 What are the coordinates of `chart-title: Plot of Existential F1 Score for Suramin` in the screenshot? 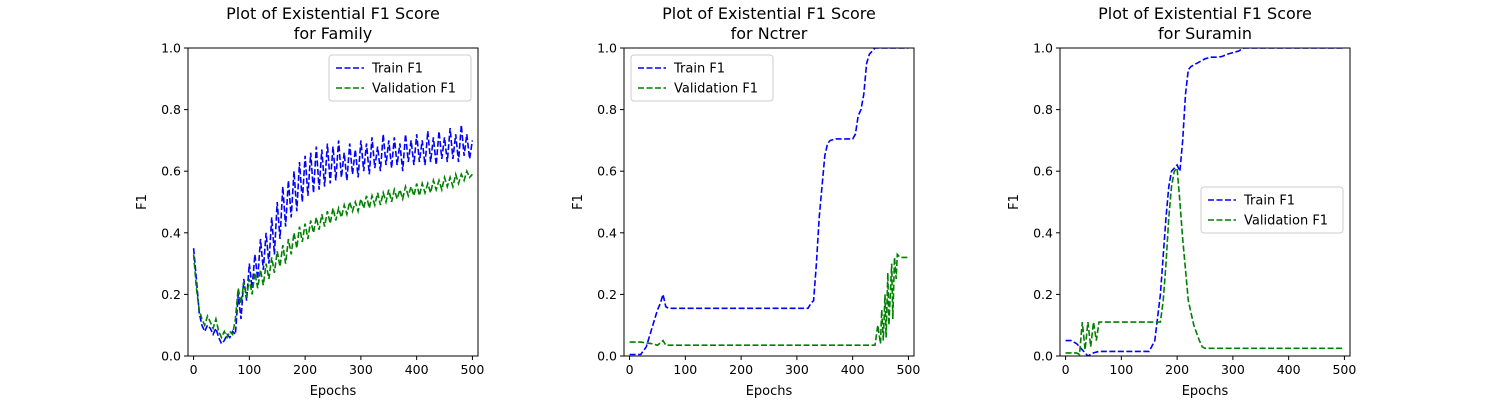 It's located at (1205, 23).